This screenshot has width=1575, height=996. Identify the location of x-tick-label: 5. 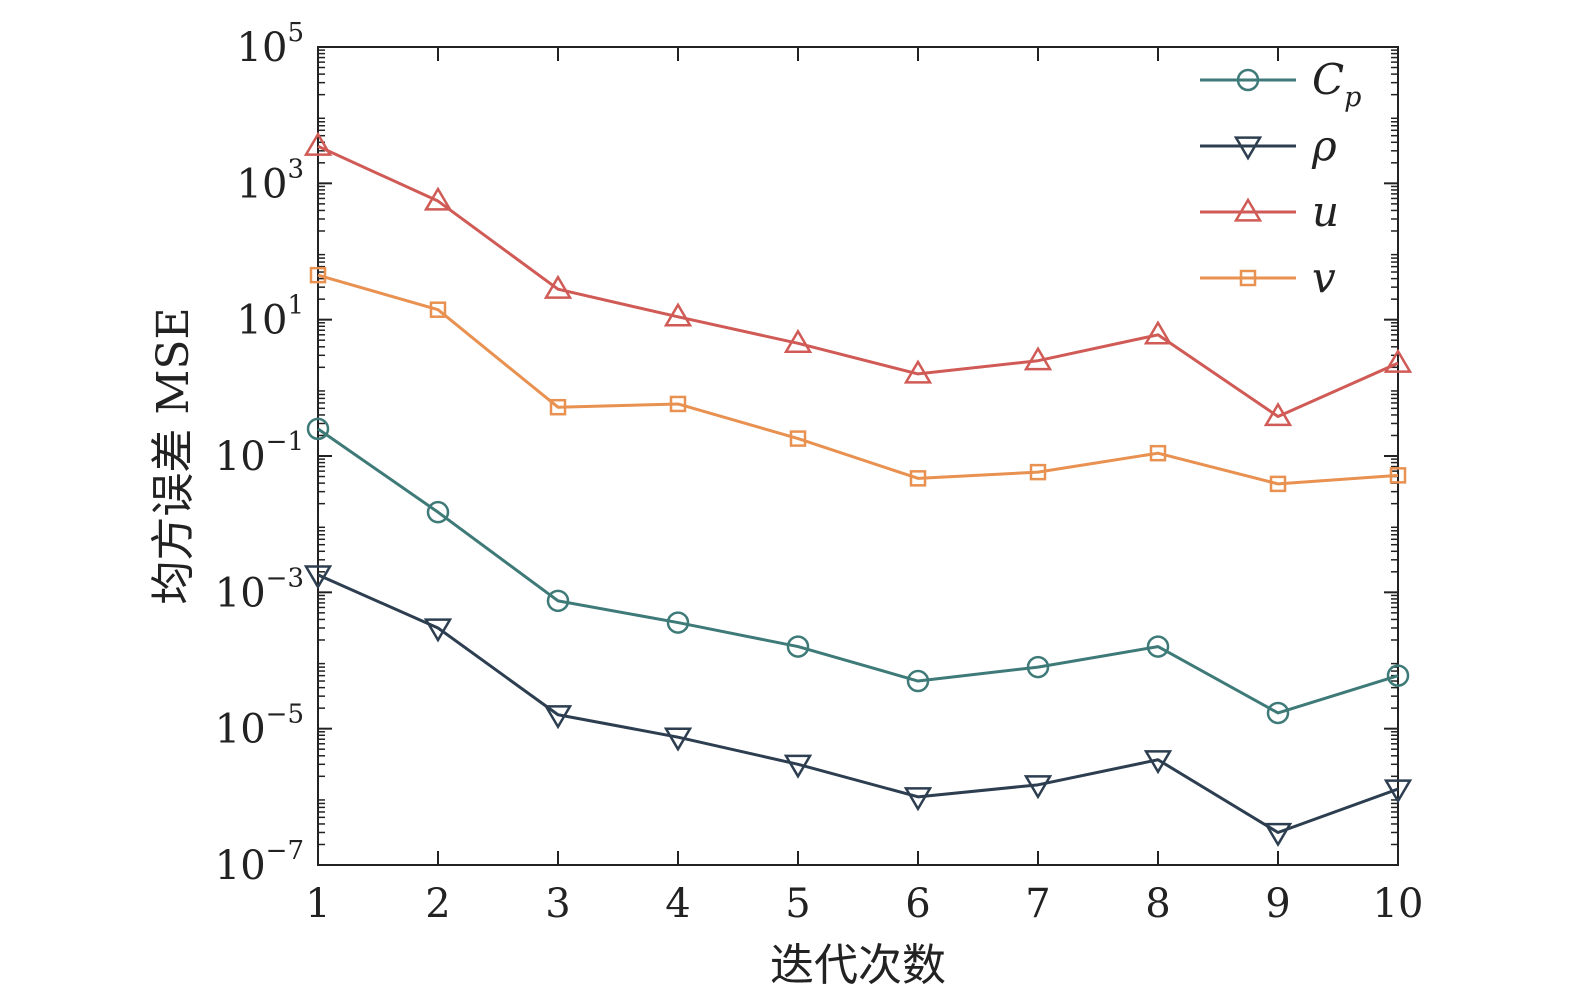
(797, 904).